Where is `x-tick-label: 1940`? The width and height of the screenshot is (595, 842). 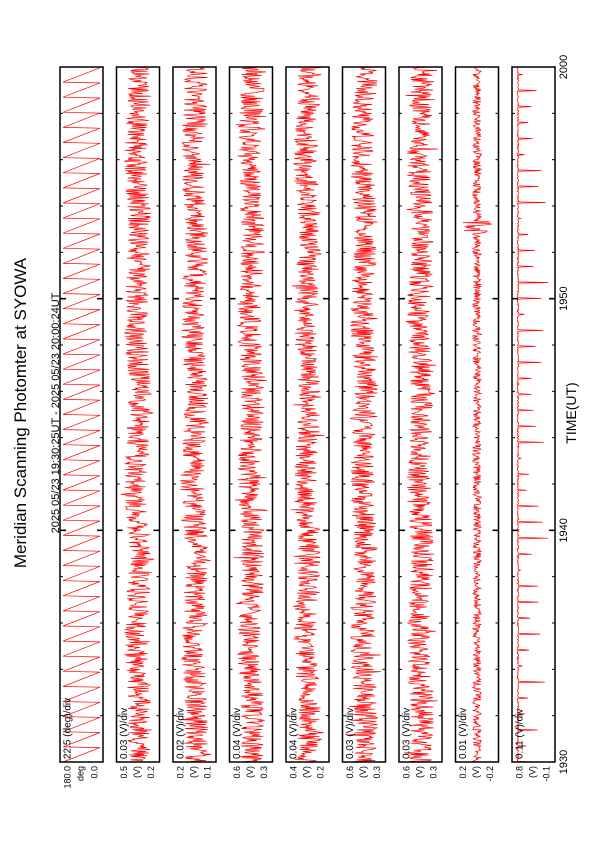
x-tick-label: 1940 is located at coordinates (564, 530).